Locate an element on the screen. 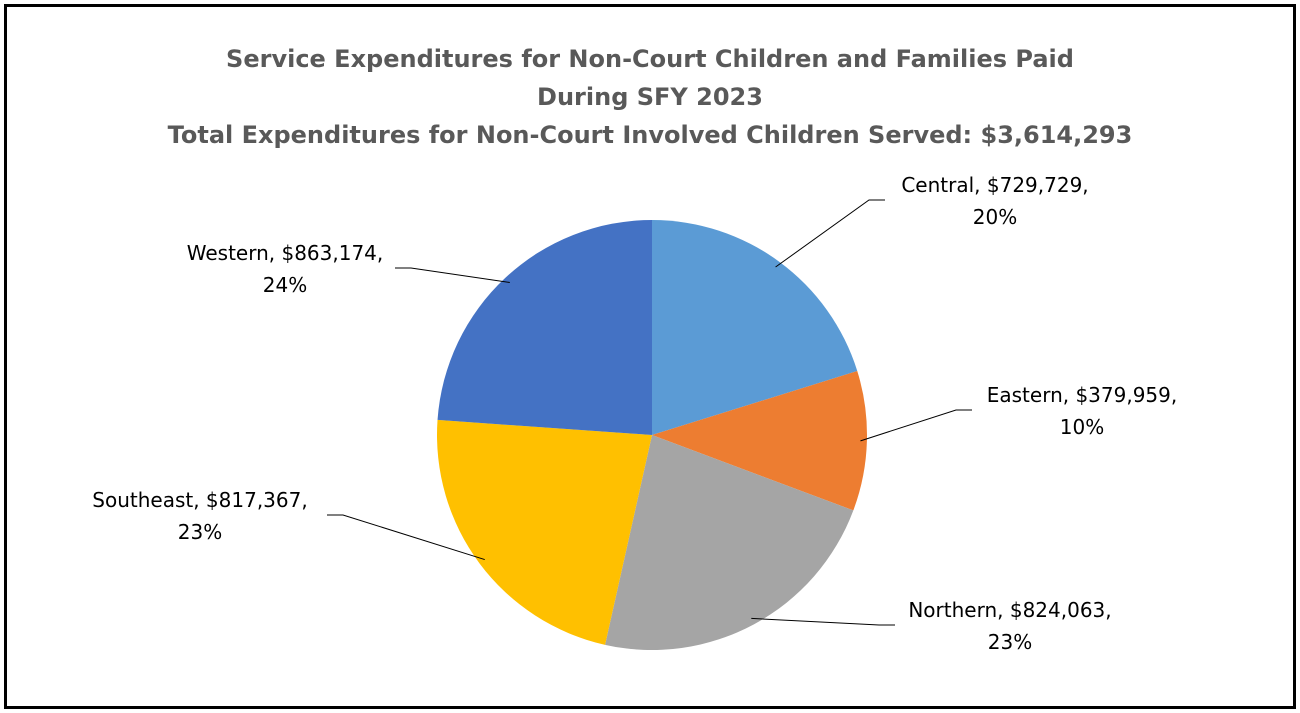  data-label: Southeast, $817,367, 23% is located at coordinates (199, 516).